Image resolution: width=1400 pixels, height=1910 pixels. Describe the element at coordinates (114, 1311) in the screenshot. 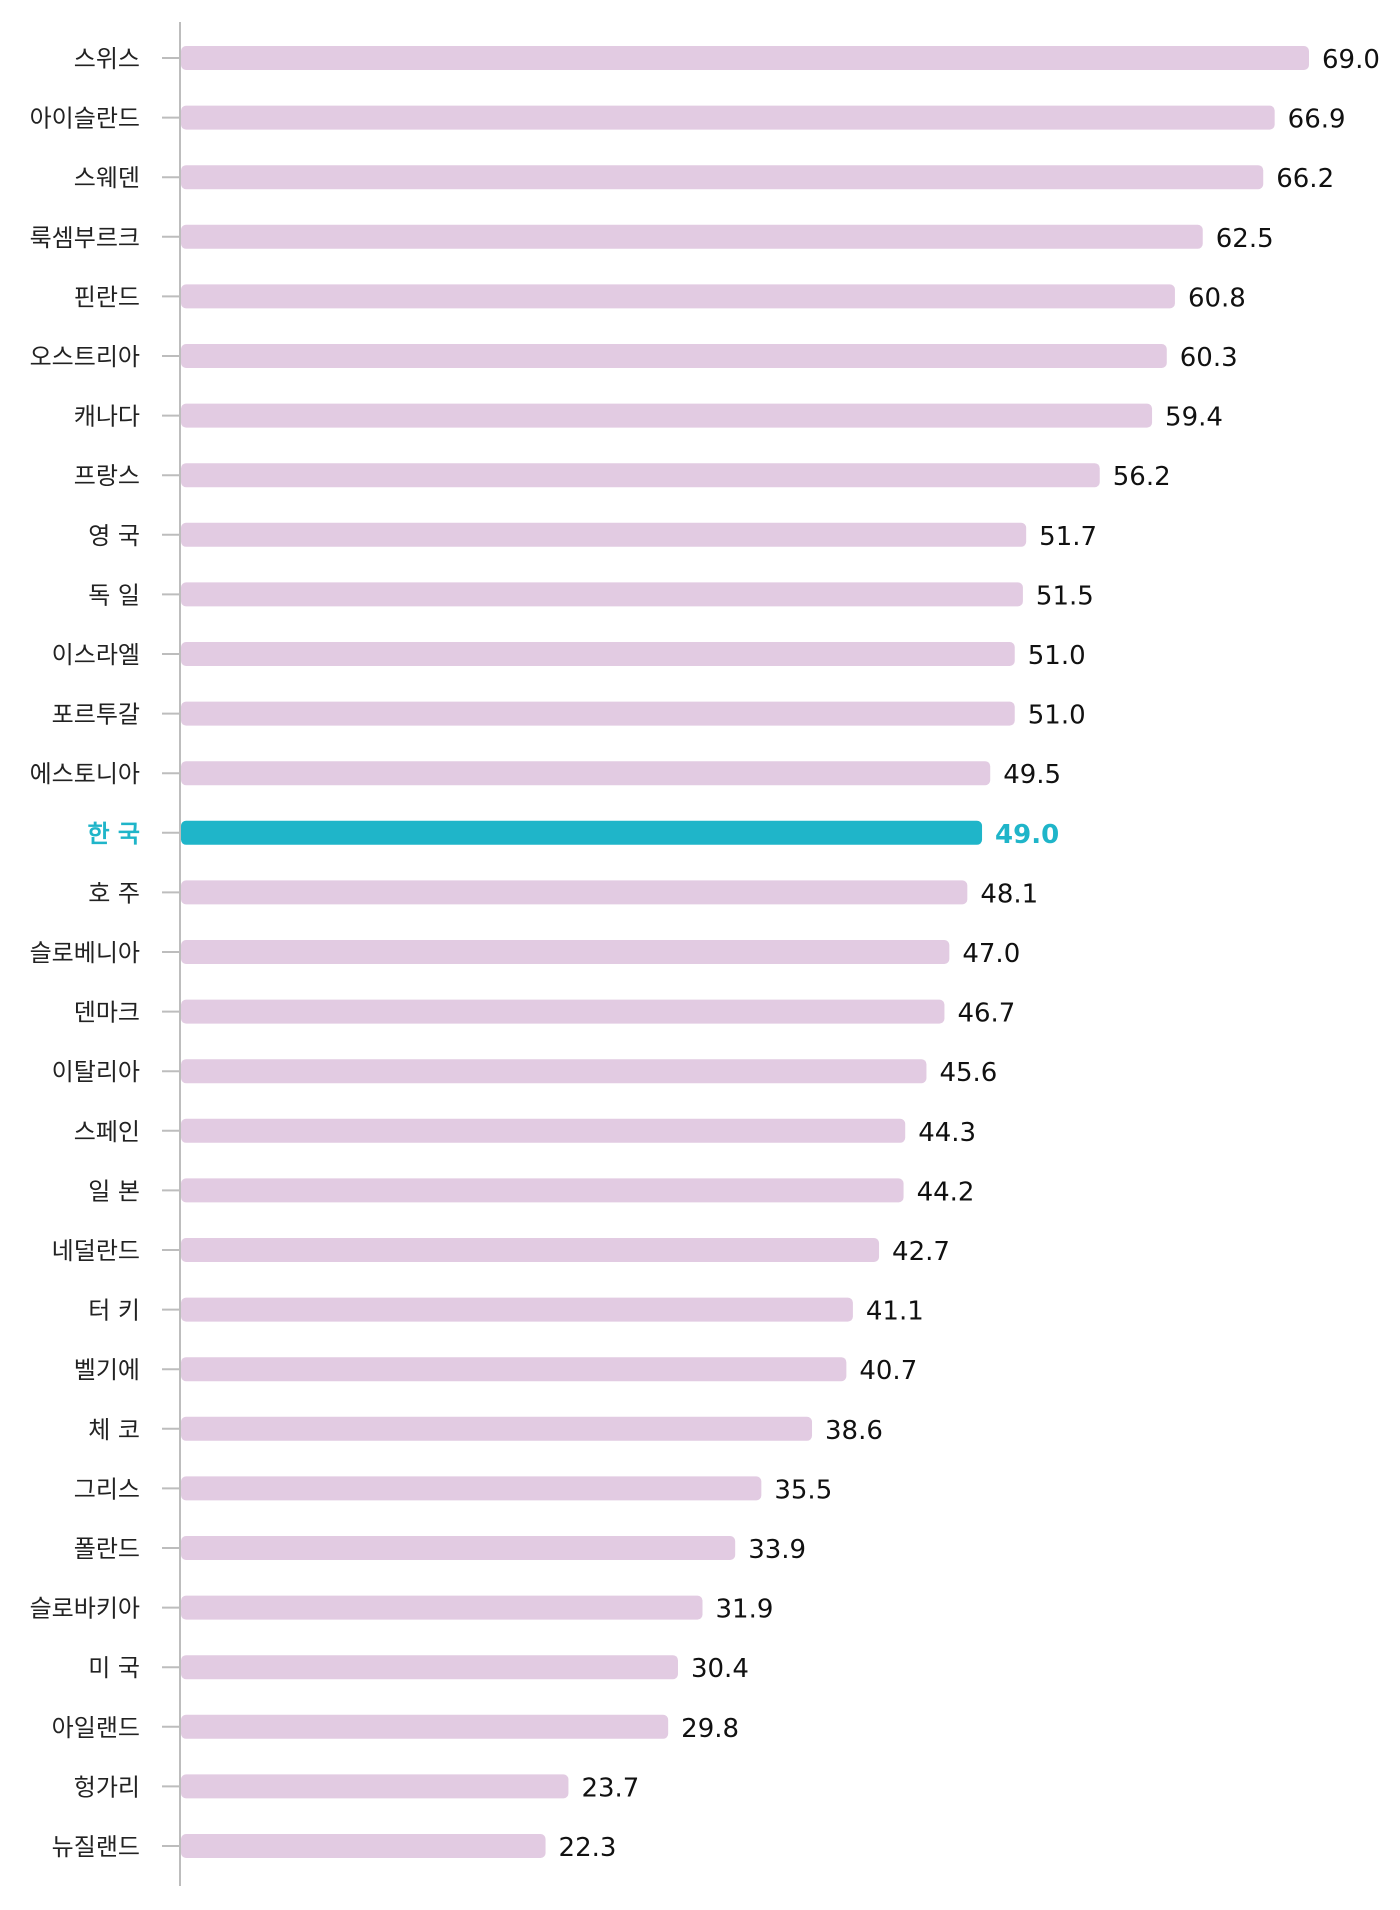

I see `category-label: 터 키` at that location.